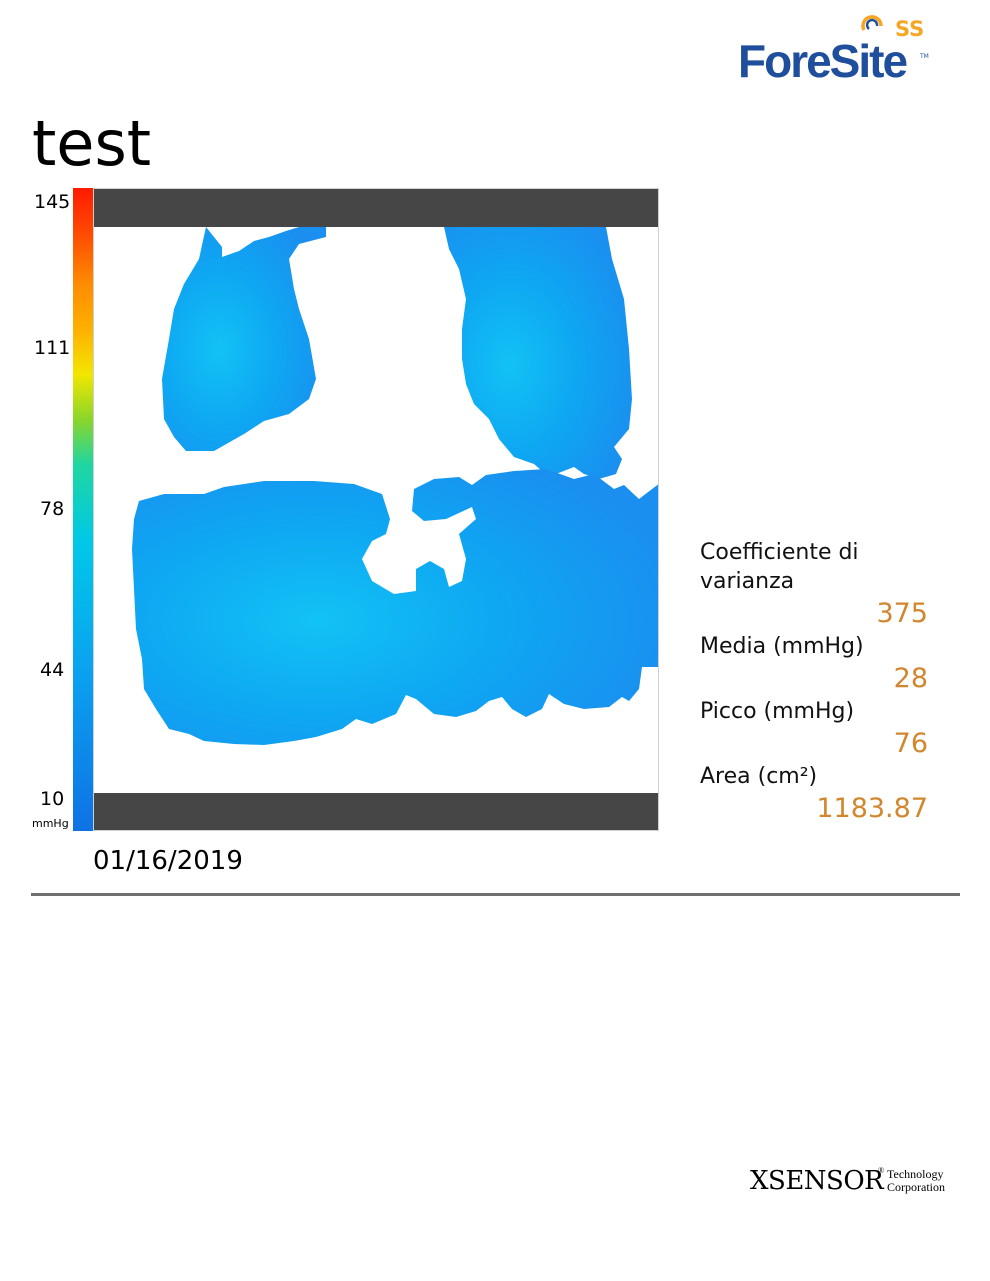 This screenshot has height=1281, width=990. I want to click on foresite-logo: SS ForeSite TM, so click(835, 50).